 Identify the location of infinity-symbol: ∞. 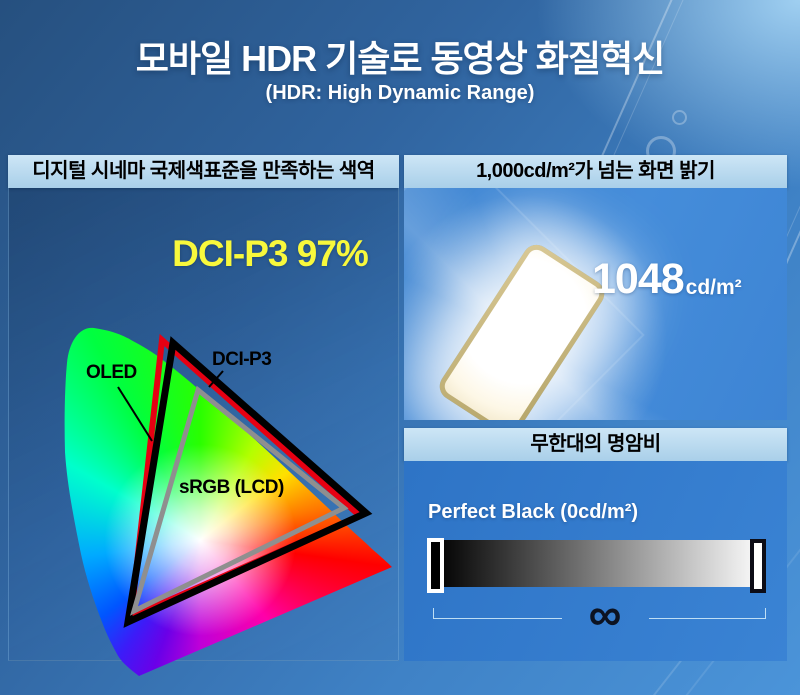
(605, 614).